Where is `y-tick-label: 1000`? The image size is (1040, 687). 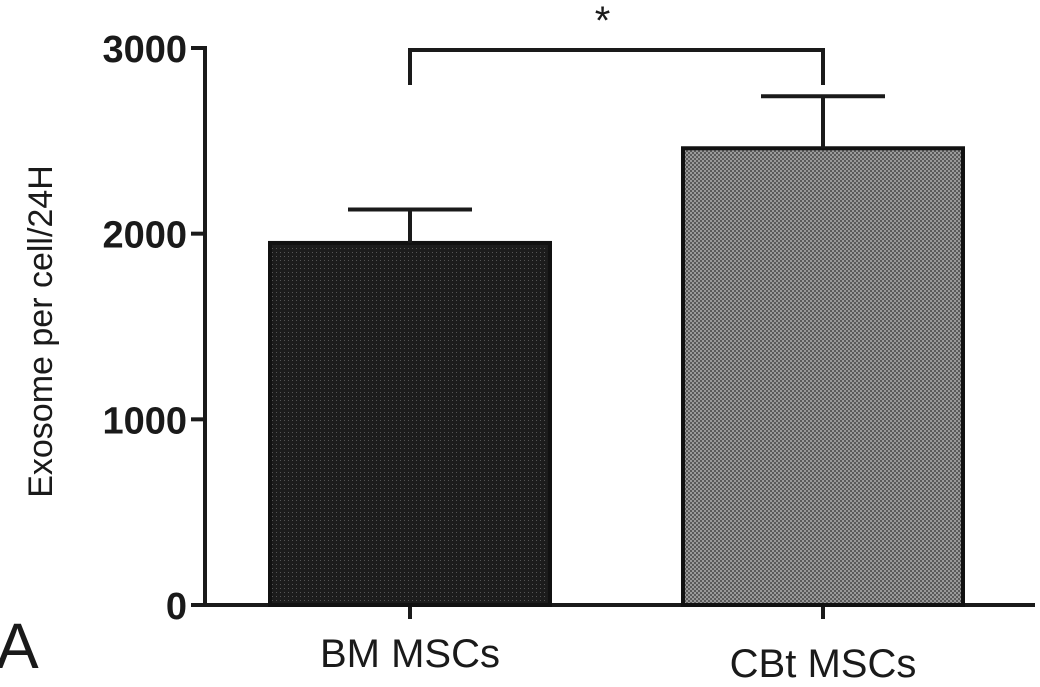
y-tick-label: 1000 is located at coordinates (144, 421).